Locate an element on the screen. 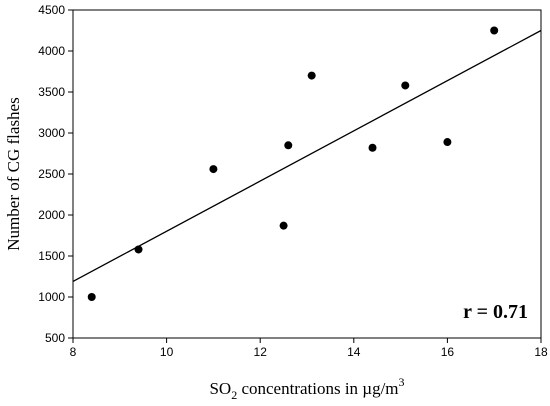 Image resolution: width=550 pixels, height=406 pixels. y-axis-title: Number of CG flashes is located at coordinates (13, 173).